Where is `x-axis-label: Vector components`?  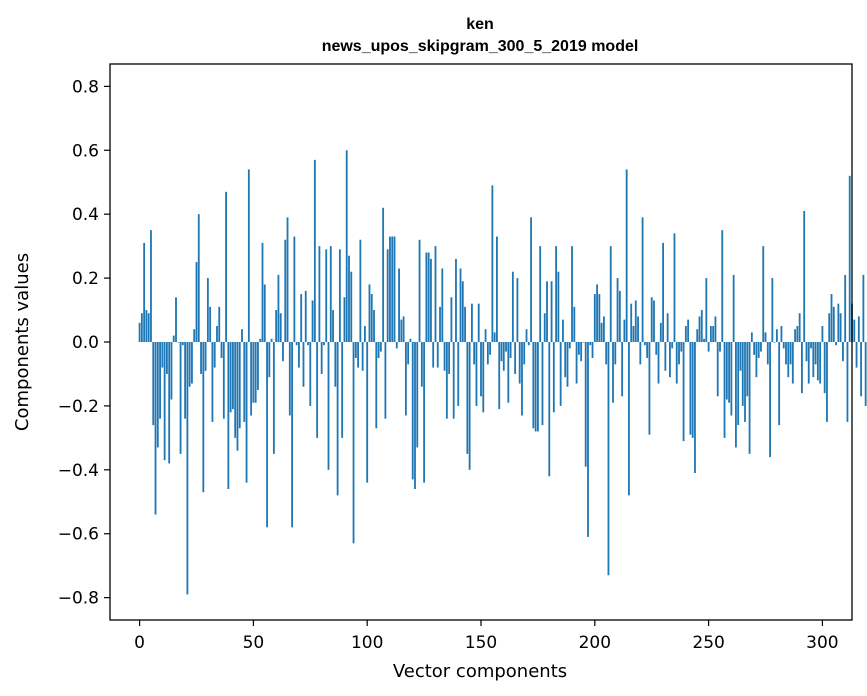 x-axis-label: Vector components is located at coordinates (480, 671).